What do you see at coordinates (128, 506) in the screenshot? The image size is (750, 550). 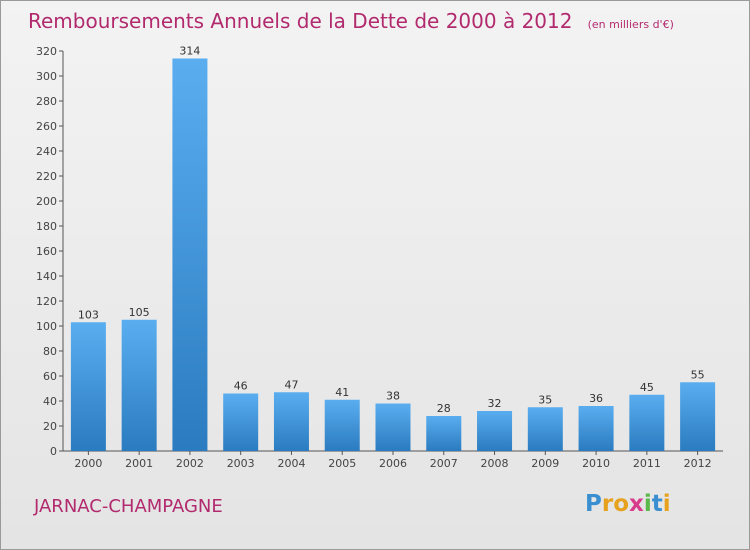 I see `commune-name: JARNAC-CHAMPAGNE` at bounding box center [128, 506].